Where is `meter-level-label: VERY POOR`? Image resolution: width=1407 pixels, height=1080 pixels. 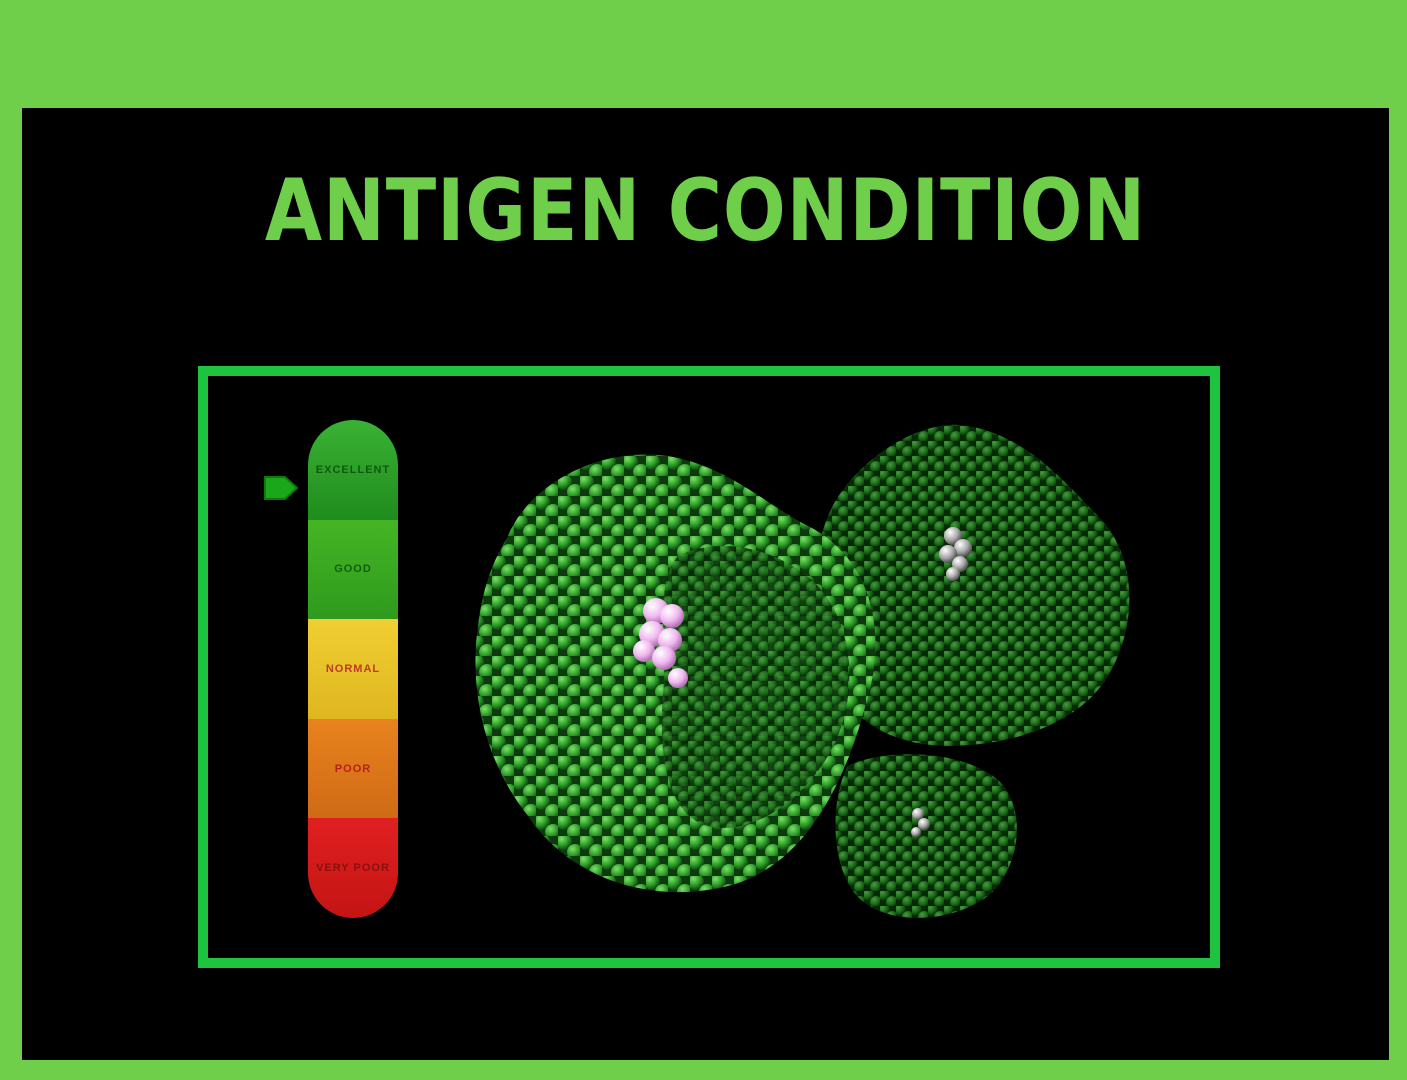
meter-level-label: VERY POOR is located at coordinates (353, 868).